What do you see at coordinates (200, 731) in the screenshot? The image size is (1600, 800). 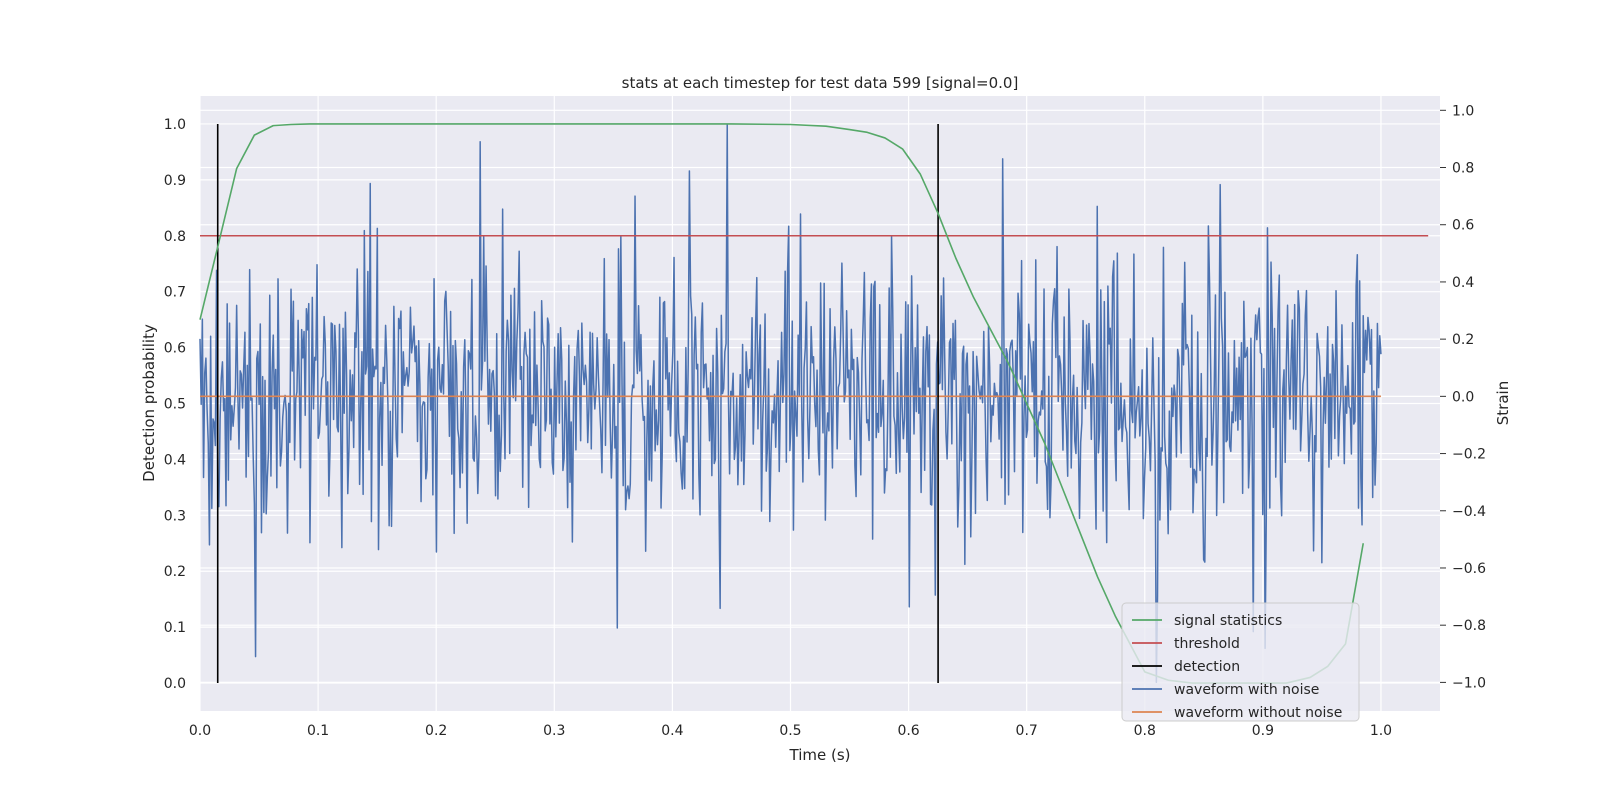 I see `x-tick-label: 0.0` at bounding box center [200, 731].